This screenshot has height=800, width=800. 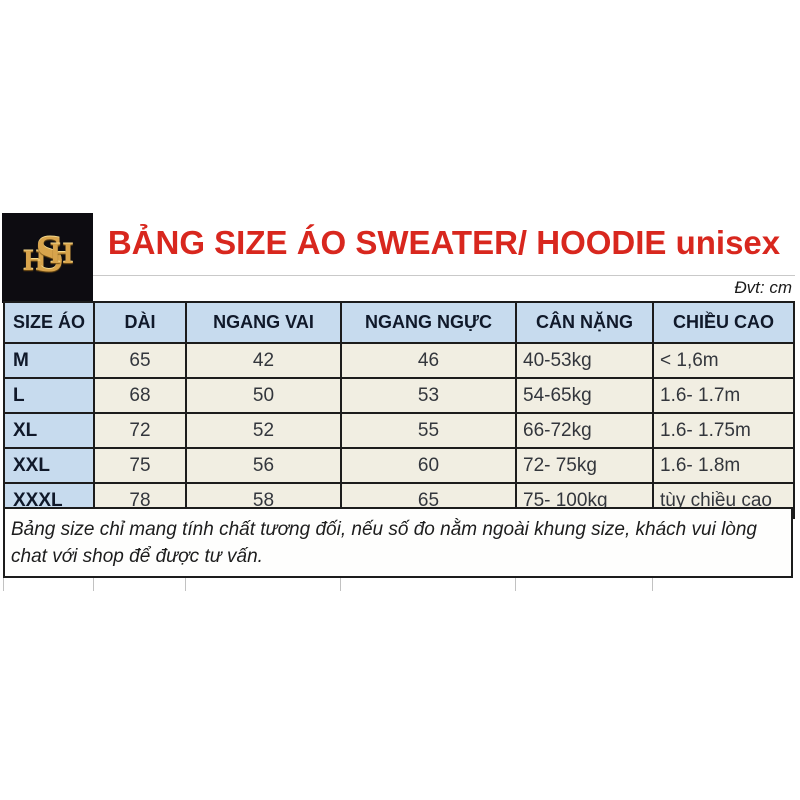 What do you see at coordinates (444, 275) in the screenshot?
I see `divider` at bounding box center [444, 275].